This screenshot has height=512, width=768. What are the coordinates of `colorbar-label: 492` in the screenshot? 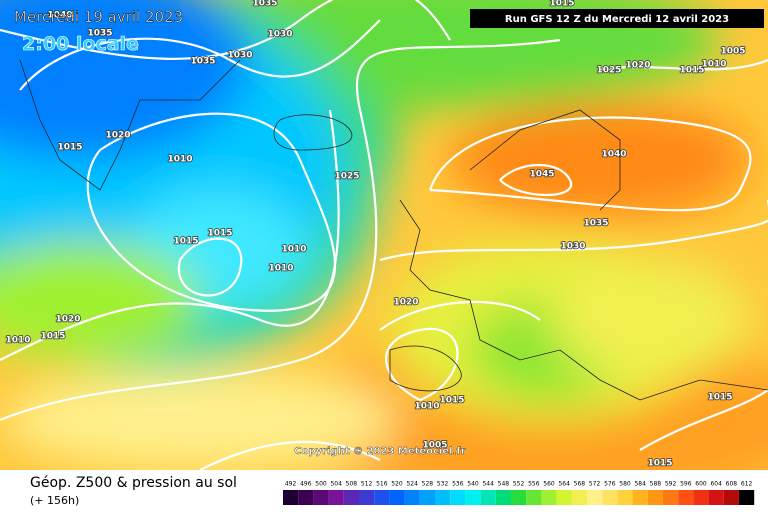 It's located at (291, 484).